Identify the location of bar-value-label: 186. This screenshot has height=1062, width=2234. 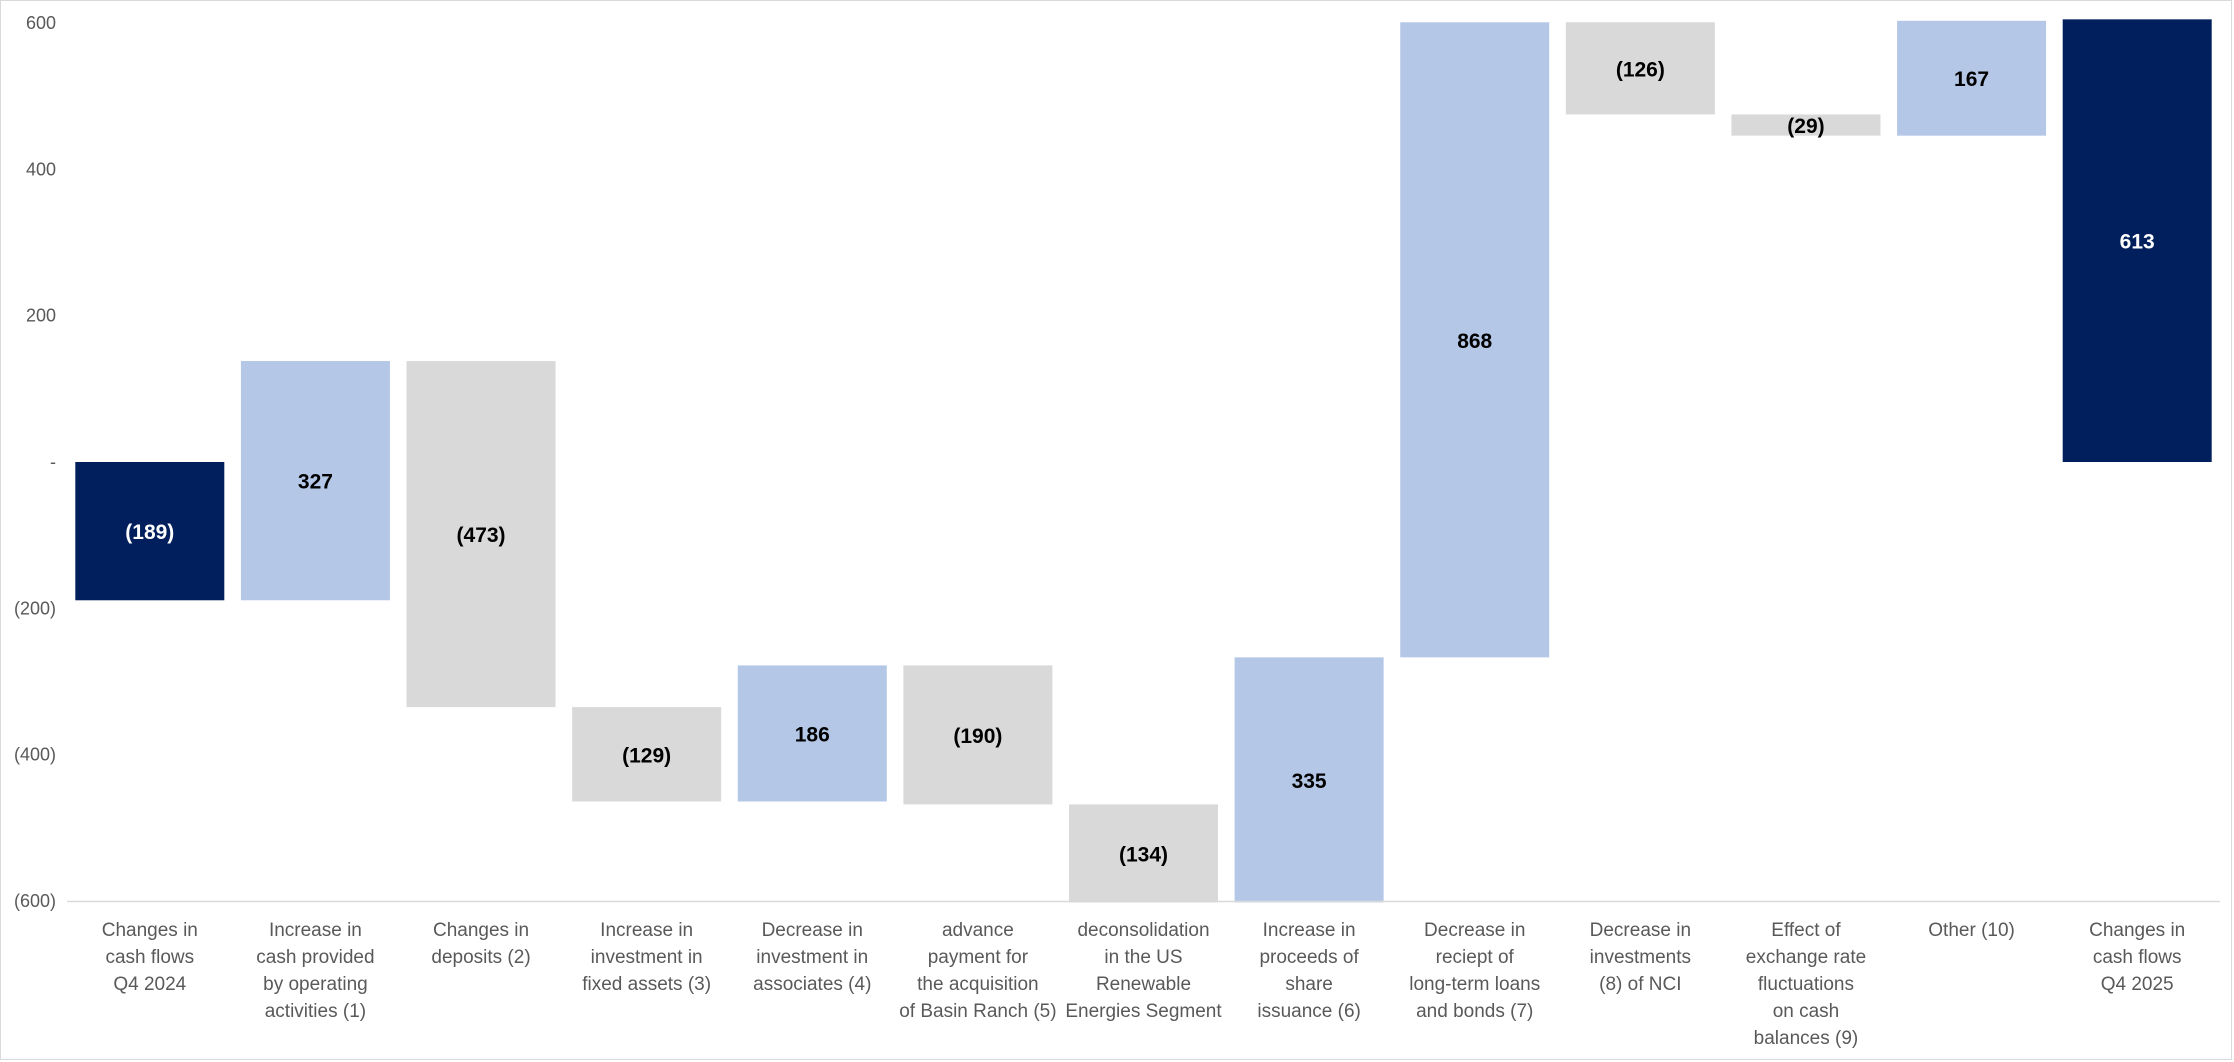
(812, 734).